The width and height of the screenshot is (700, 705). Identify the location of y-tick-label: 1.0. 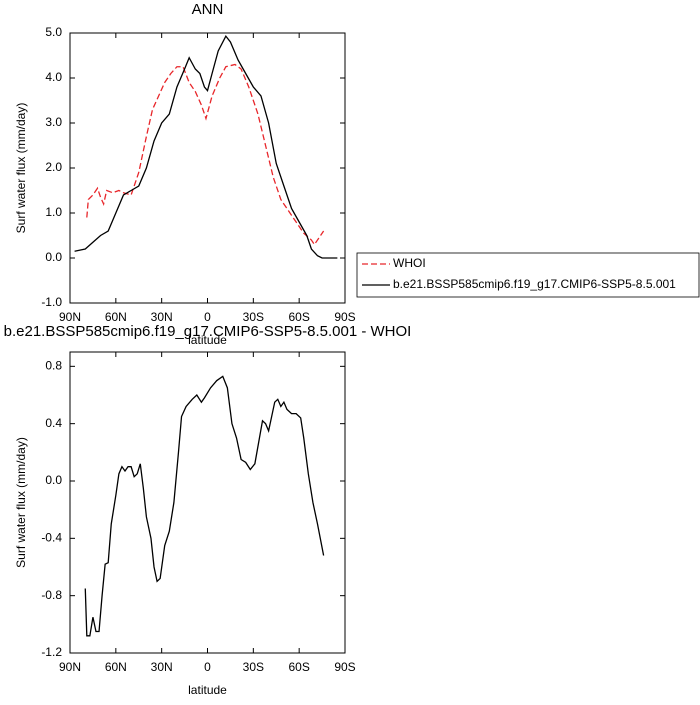
(53, 212).